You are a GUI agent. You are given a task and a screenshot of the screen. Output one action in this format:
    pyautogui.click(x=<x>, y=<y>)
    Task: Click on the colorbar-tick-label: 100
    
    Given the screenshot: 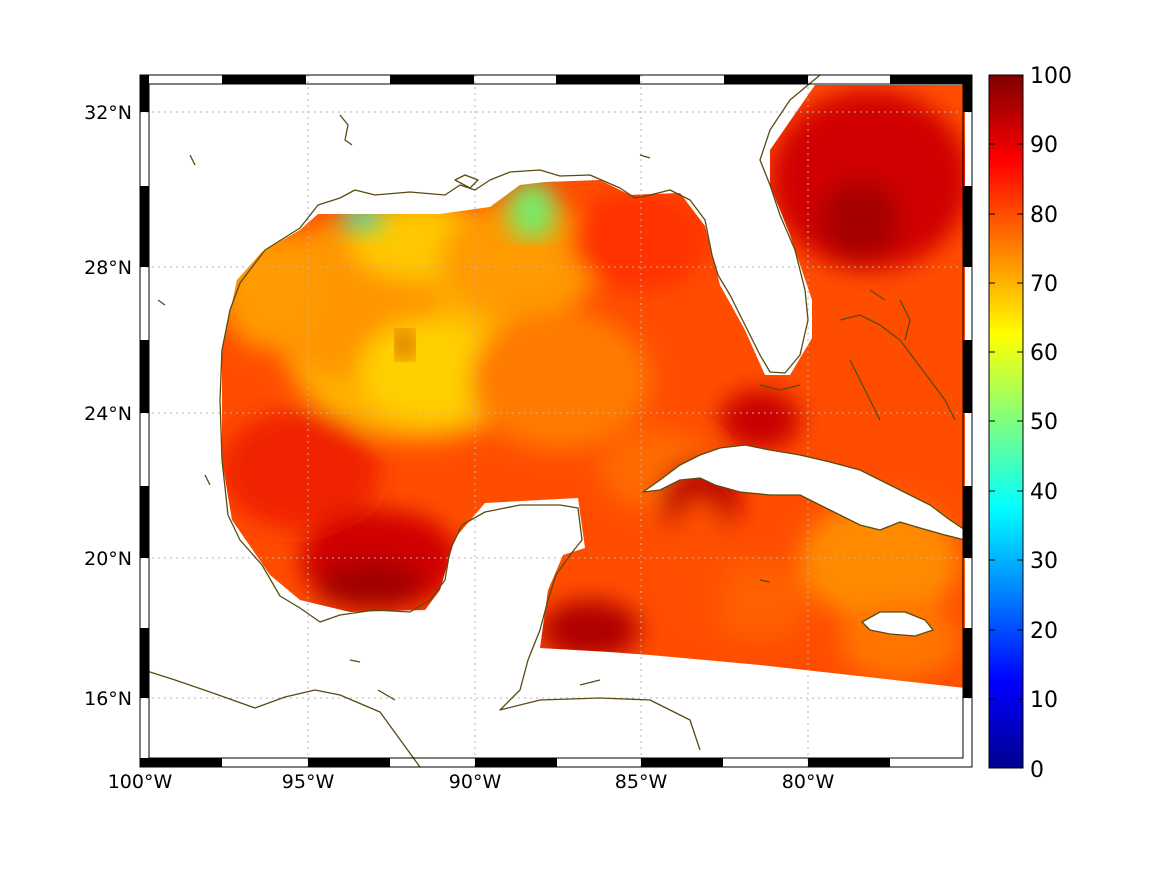 What is the action you would take?
    pyautogui.click(x=1051, y=76)
    